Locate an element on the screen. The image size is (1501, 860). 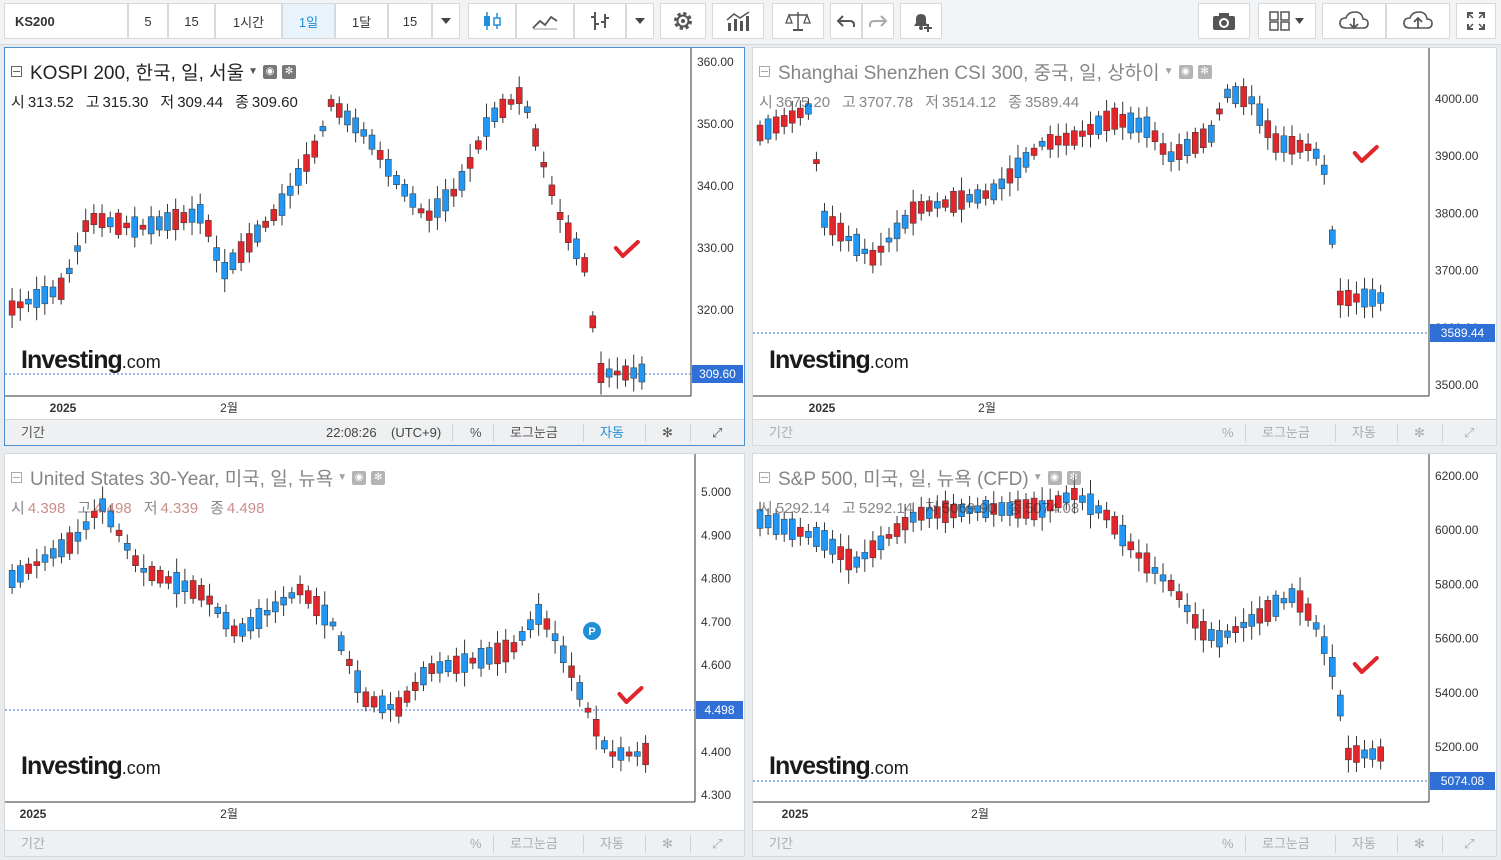
fullscreen-button is located at coordinates (1476, 21).